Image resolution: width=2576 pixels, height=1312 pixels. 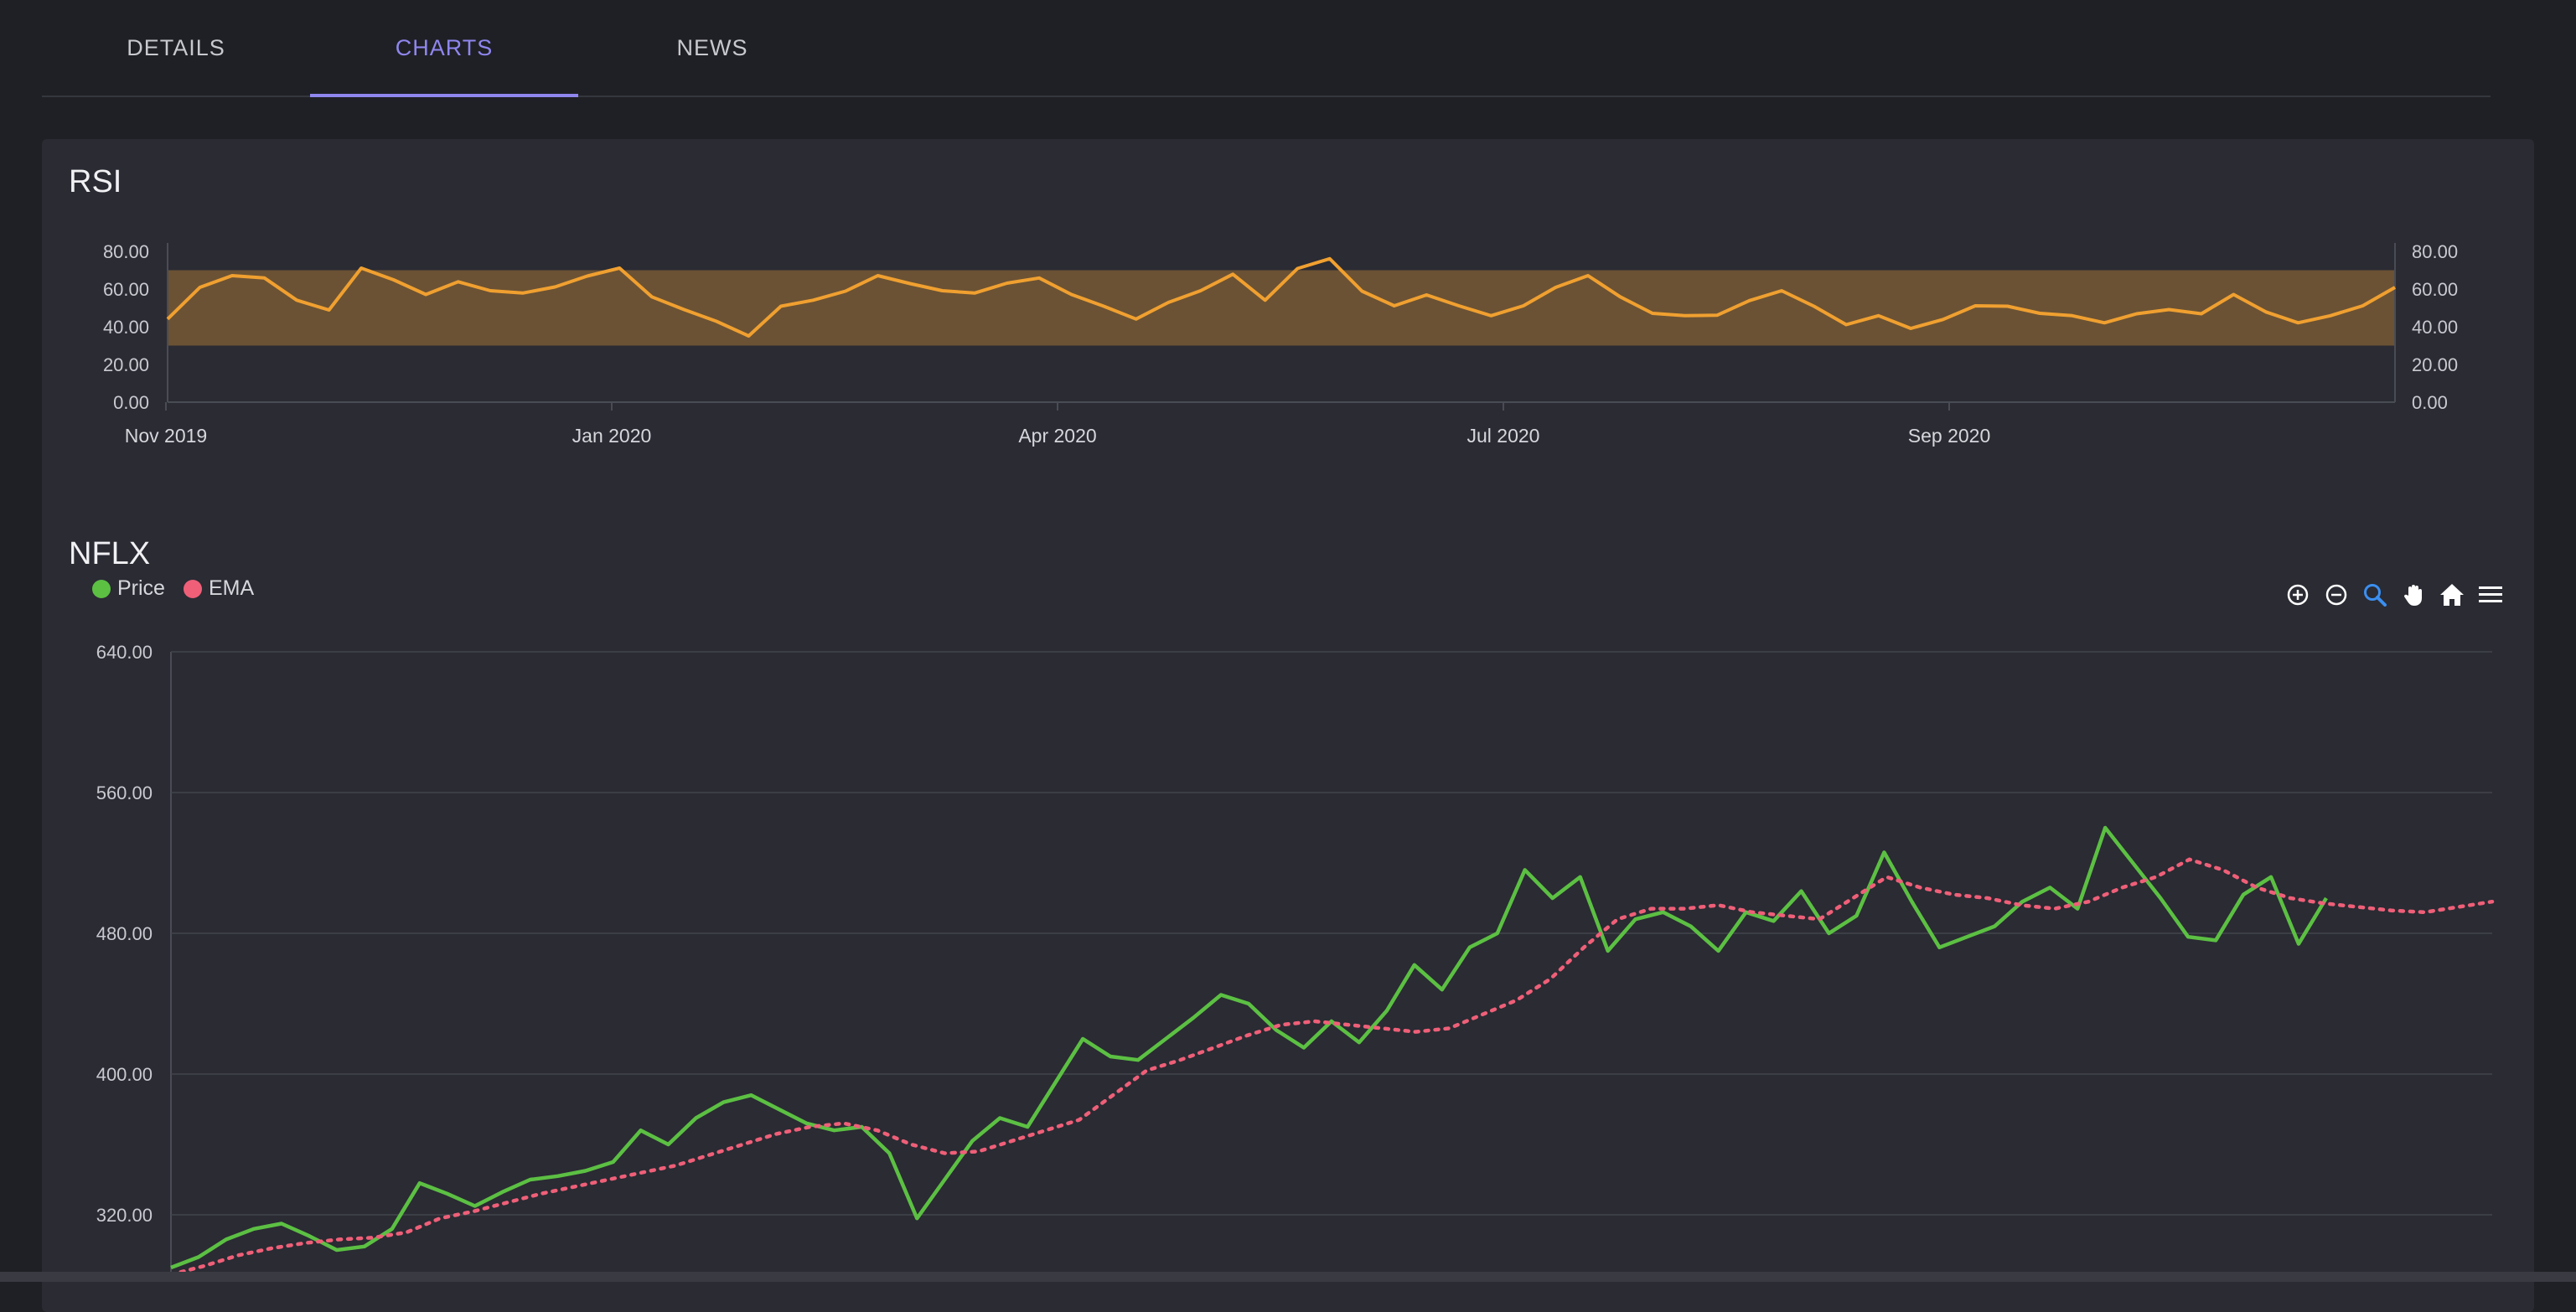 What do you see at coordinates (1281, 308) in the screenshot?
I see `rsi-band` at bounding box center [1281, 308].